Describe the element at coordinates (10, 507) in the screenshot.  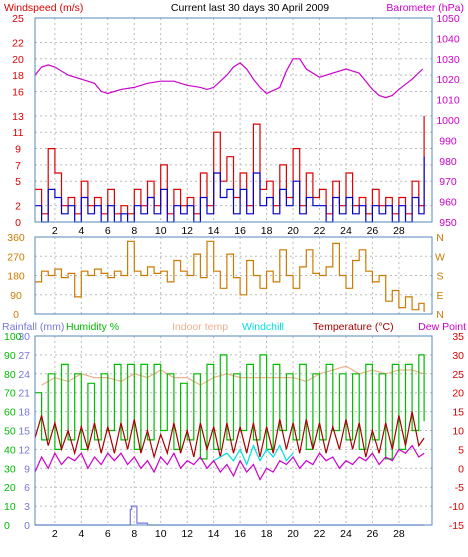
I see `y-humidity-tick-label: 10` at that location.